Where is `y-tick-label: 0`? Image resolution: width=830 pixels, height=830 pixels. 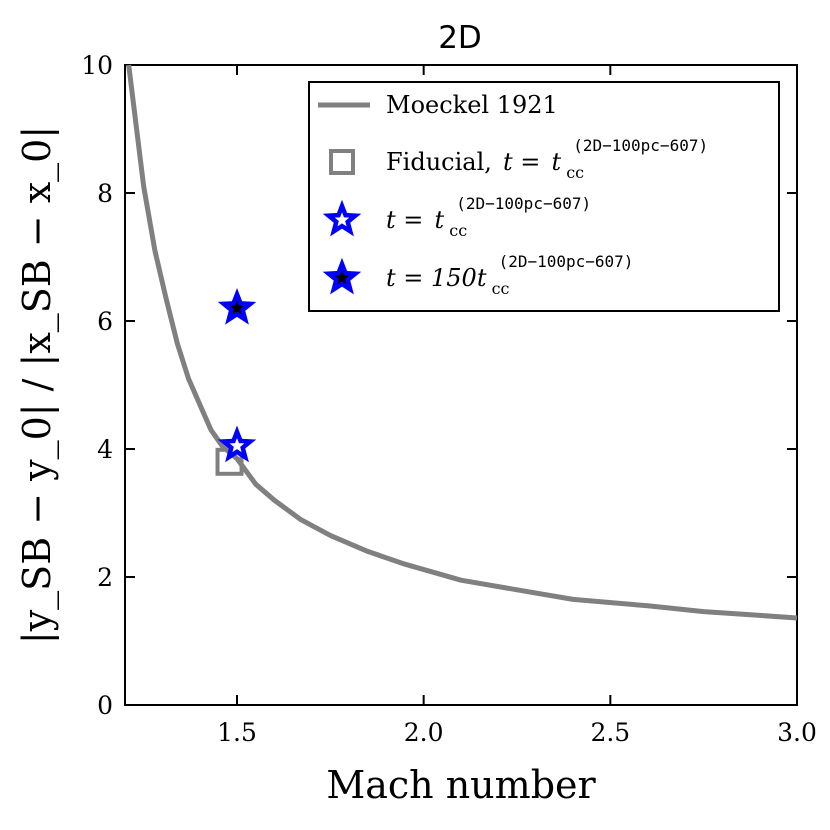
y-tick-label: 0 is located at coordinates (105, 705).